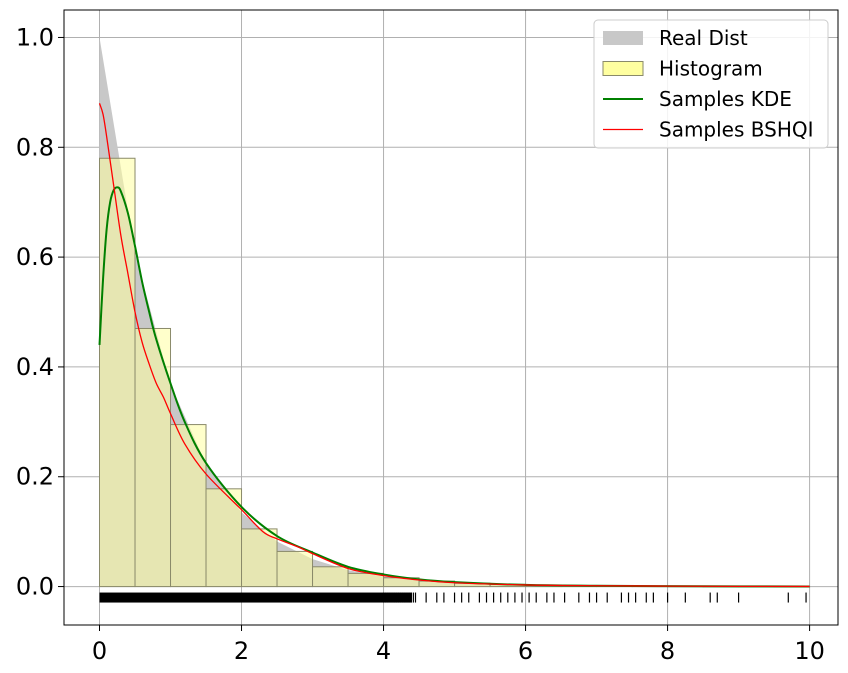 The width and height of the screenshot is (848, 673). Describe the element at coordinates (255, 597) in the screenshot. I see `rug-dense-band` at that location.